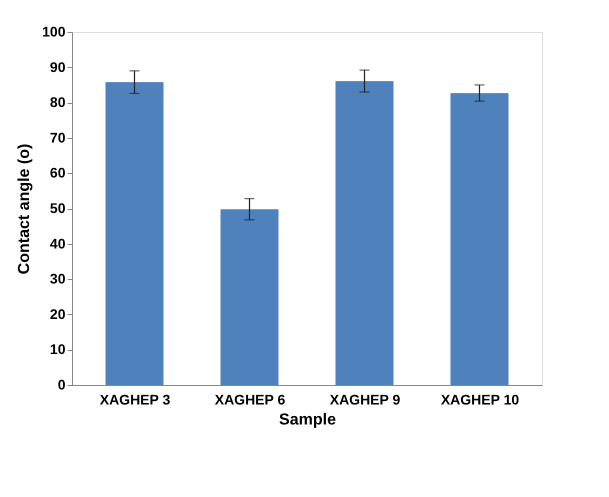 Image resolution: width=609 pixels, height=497 pixels. I want to click on y-tick-label: 30, so click(58, 278).